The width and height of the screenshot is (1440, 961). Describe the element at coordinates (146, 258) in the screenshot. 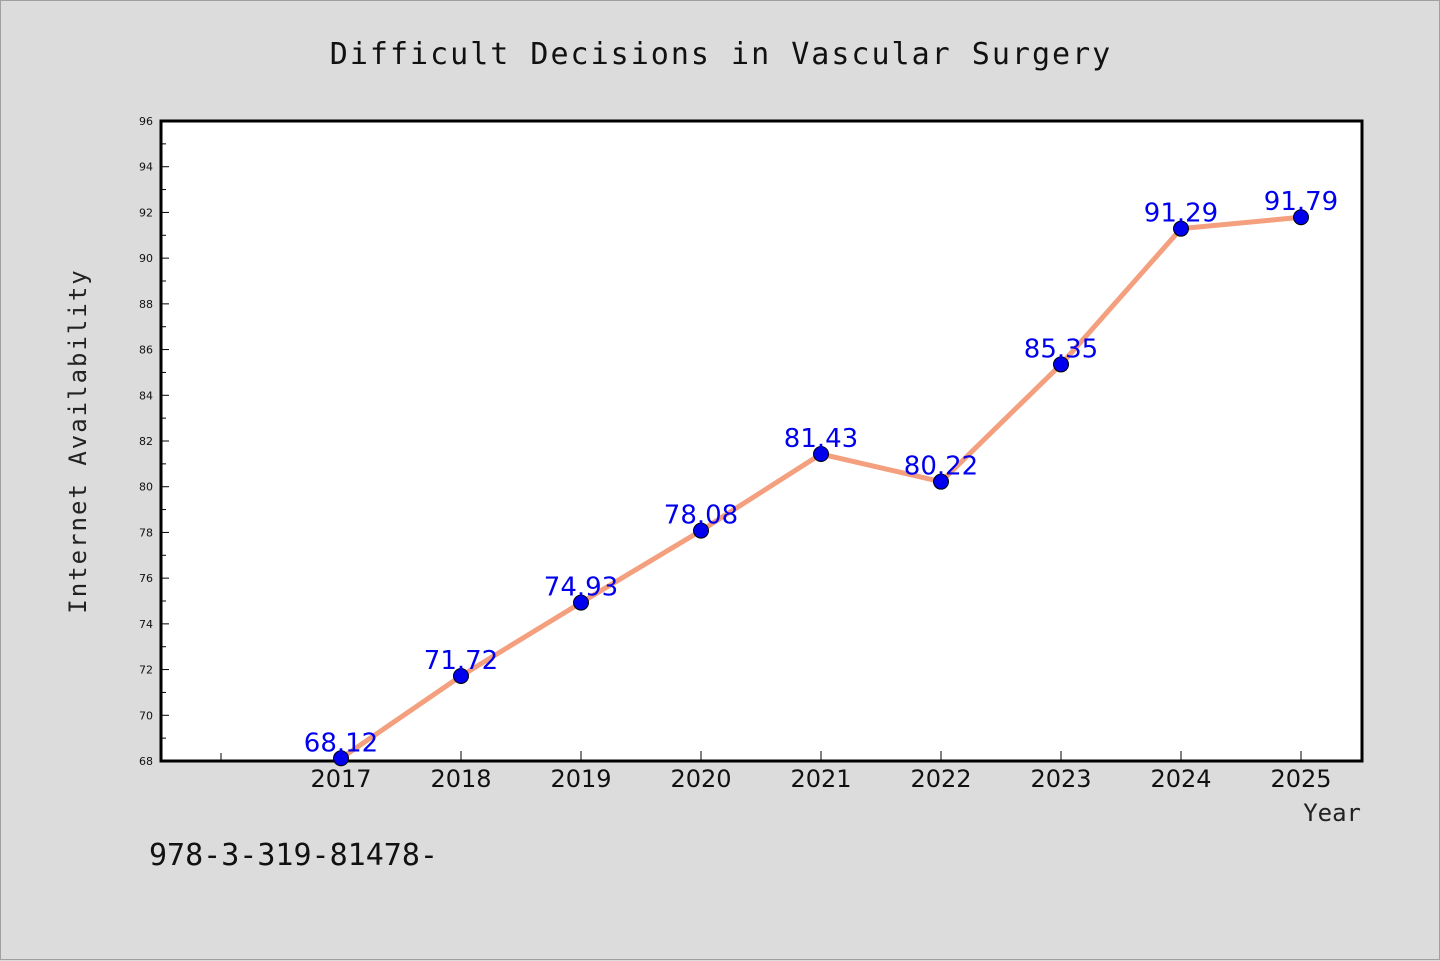

I see `y-tick-label: 90` at that location.